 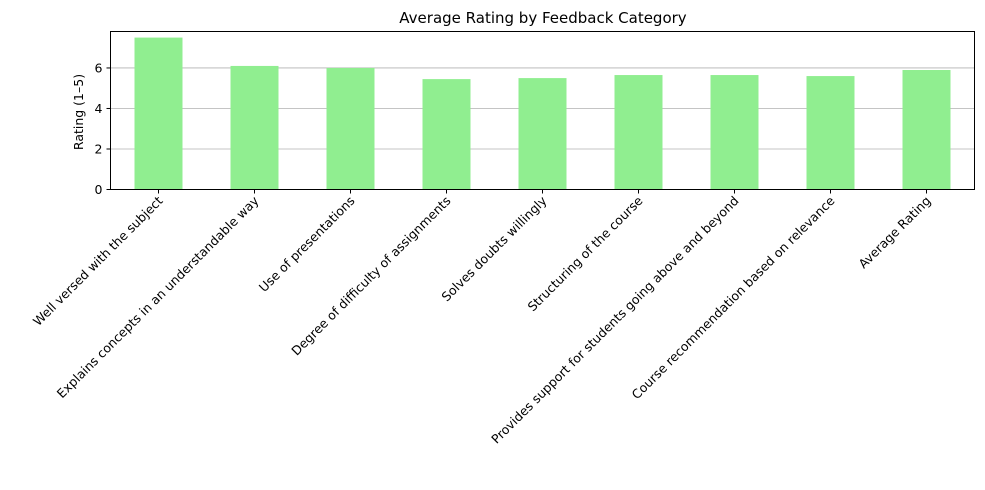 What do you see at coordinates (494, 249) in the screenshot?
I see `x-tick-label-4: Solves doubts willingly` at bounding box center [494, 249].